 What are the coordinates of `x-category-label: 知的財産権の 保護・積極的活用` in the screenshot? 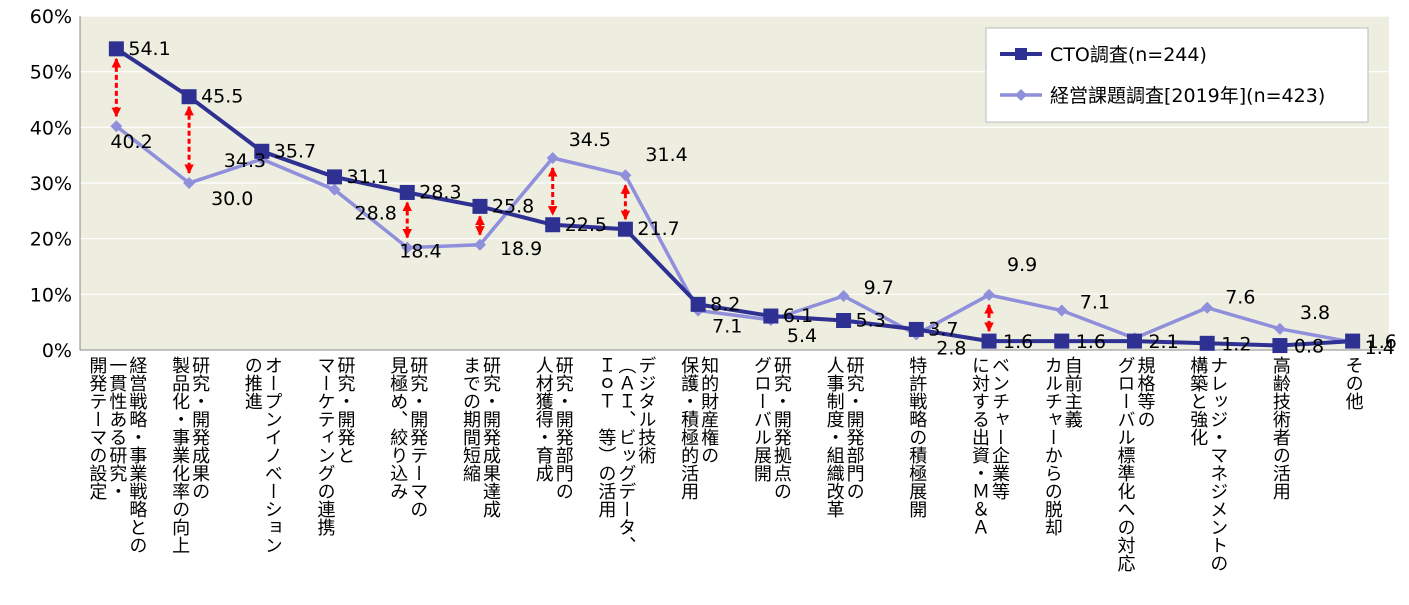 It's located at (699, 428).